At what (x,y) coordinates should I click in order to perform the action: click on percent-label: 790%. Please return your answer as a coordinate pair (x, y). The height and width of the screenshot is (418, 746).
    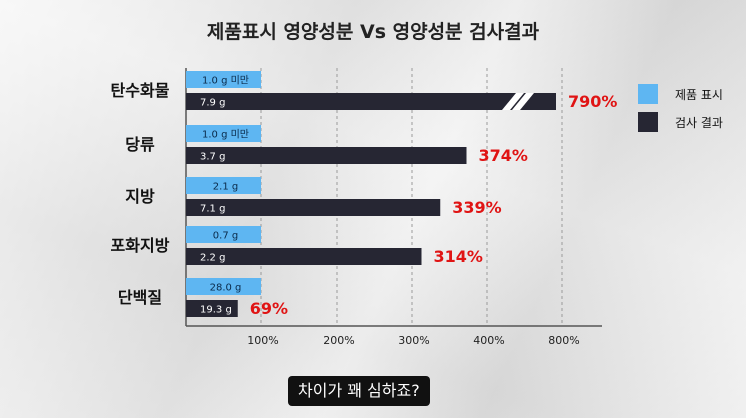
    Looking at the image, I should click on (592, 101).